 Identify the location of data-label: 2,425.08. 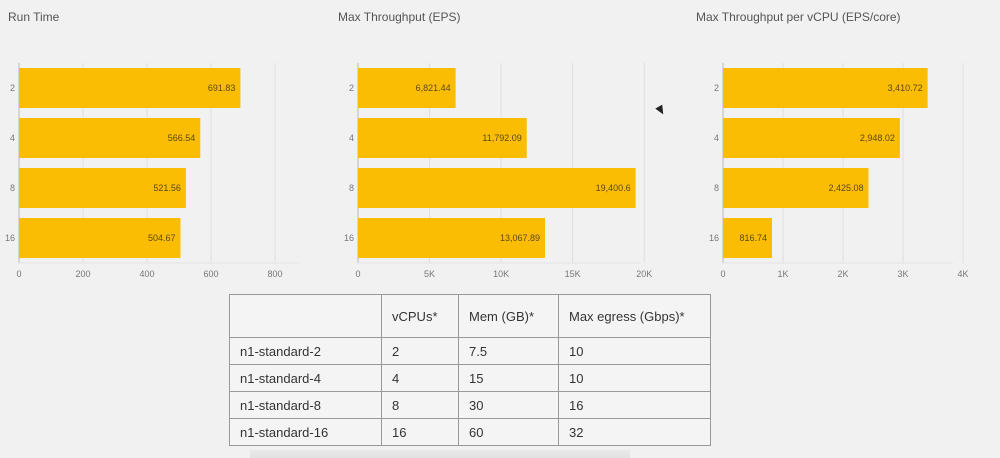
(845, 188).